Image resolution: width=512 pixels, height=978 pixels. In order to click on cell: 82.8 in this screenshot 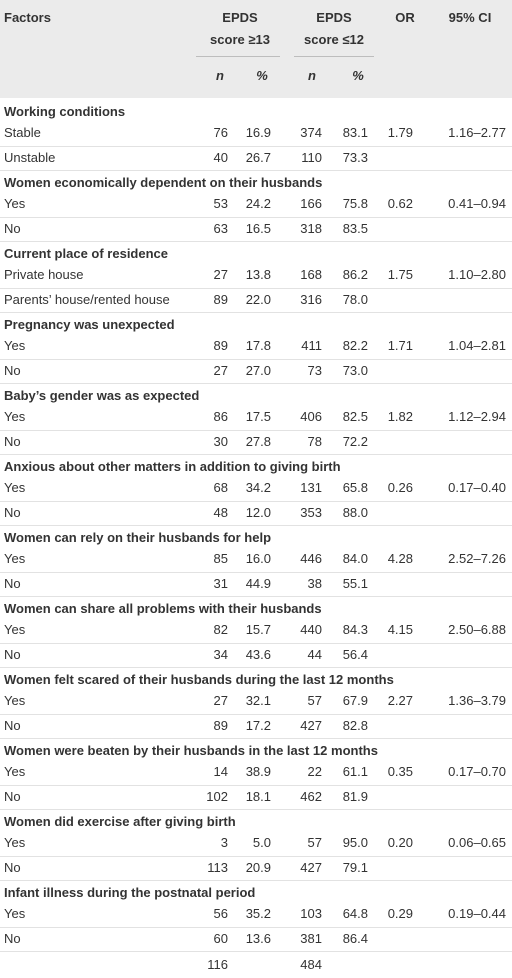, I will do `click(355, 725)`.